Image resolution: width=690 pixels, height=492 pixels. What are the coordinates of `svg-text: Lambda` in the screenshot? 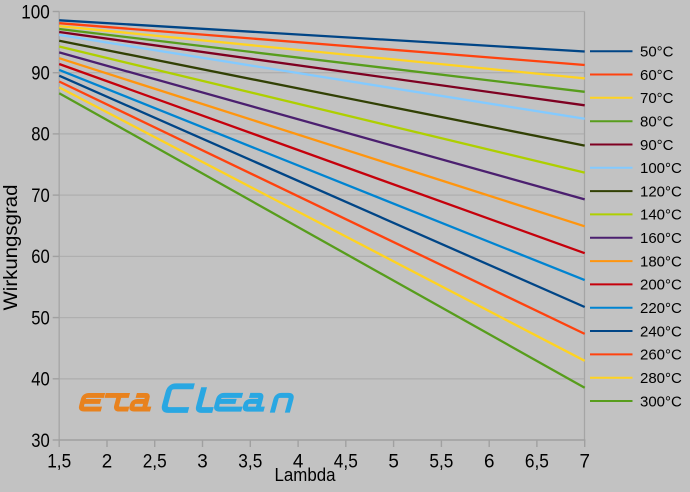 It's located at (306, 475).